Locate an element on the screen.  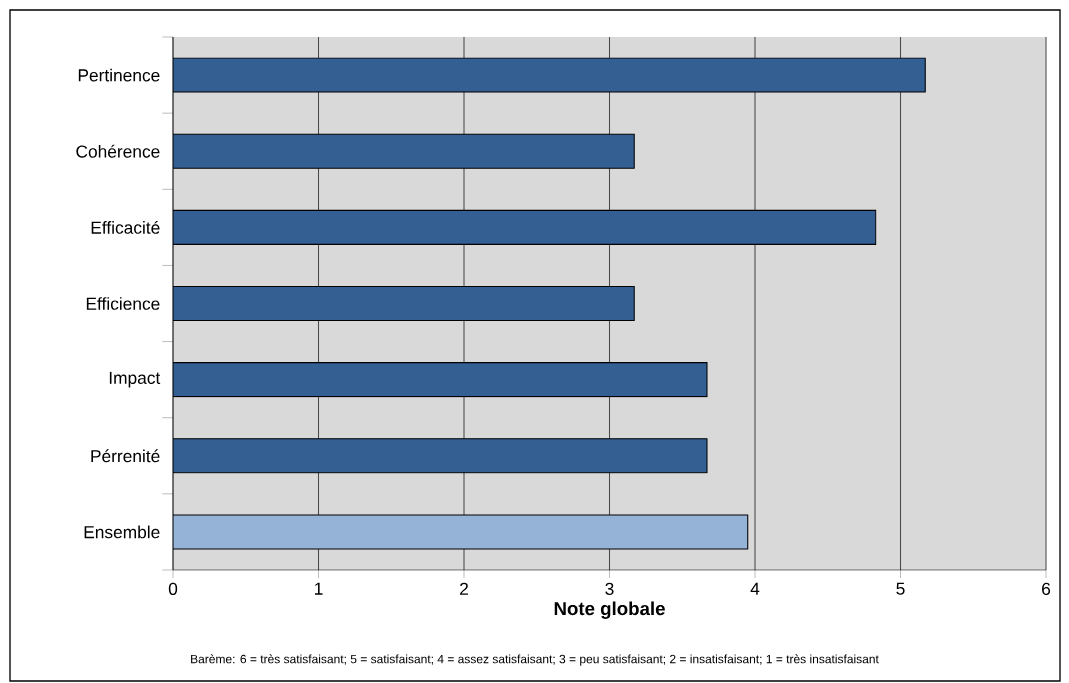
x-tick-label: 3 is located at coordinates (609, 588).